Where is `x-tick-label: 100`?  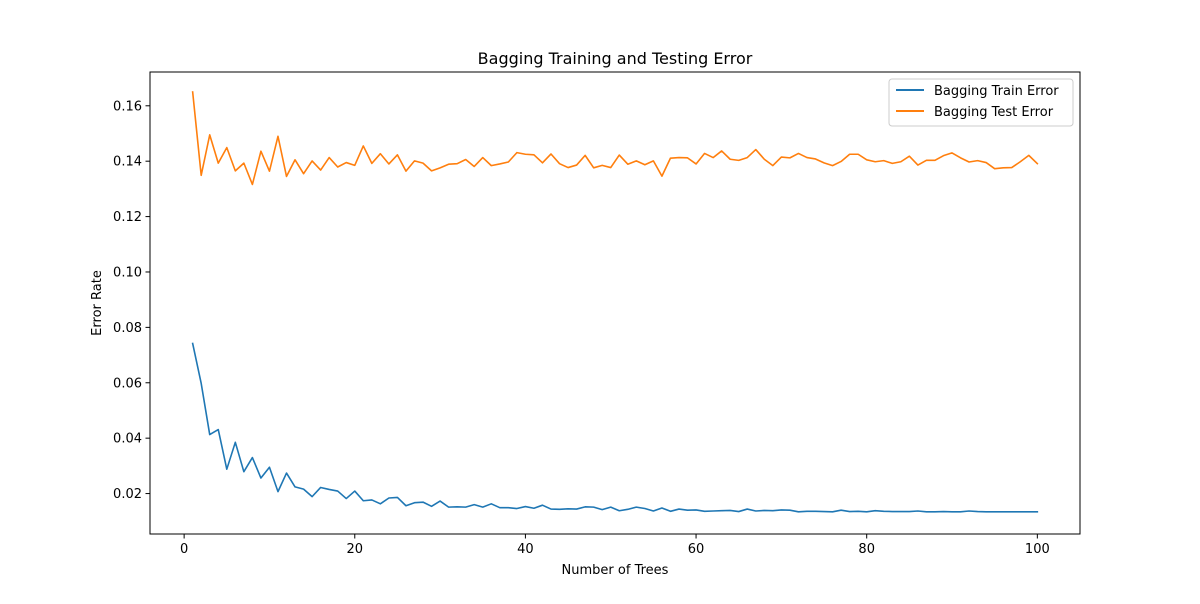
x-tick-label: 100 is located at coordinates (1037, 549).